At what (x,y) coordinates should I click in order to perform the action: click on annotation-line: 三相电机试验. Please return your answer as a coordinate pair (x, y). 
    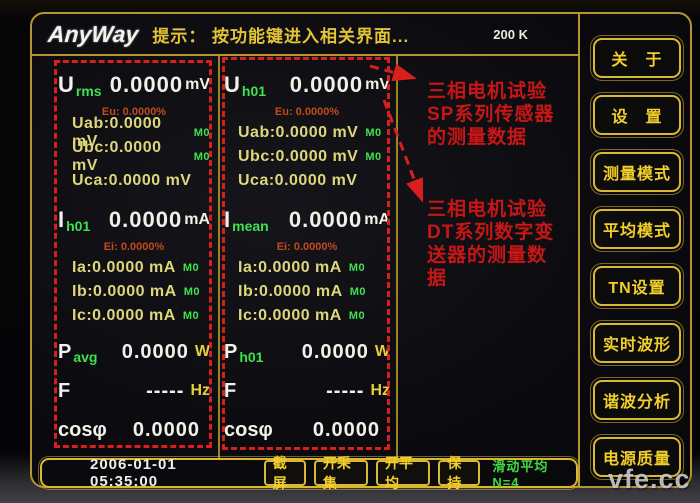
    Looking at the image, I should click on (487, 209).